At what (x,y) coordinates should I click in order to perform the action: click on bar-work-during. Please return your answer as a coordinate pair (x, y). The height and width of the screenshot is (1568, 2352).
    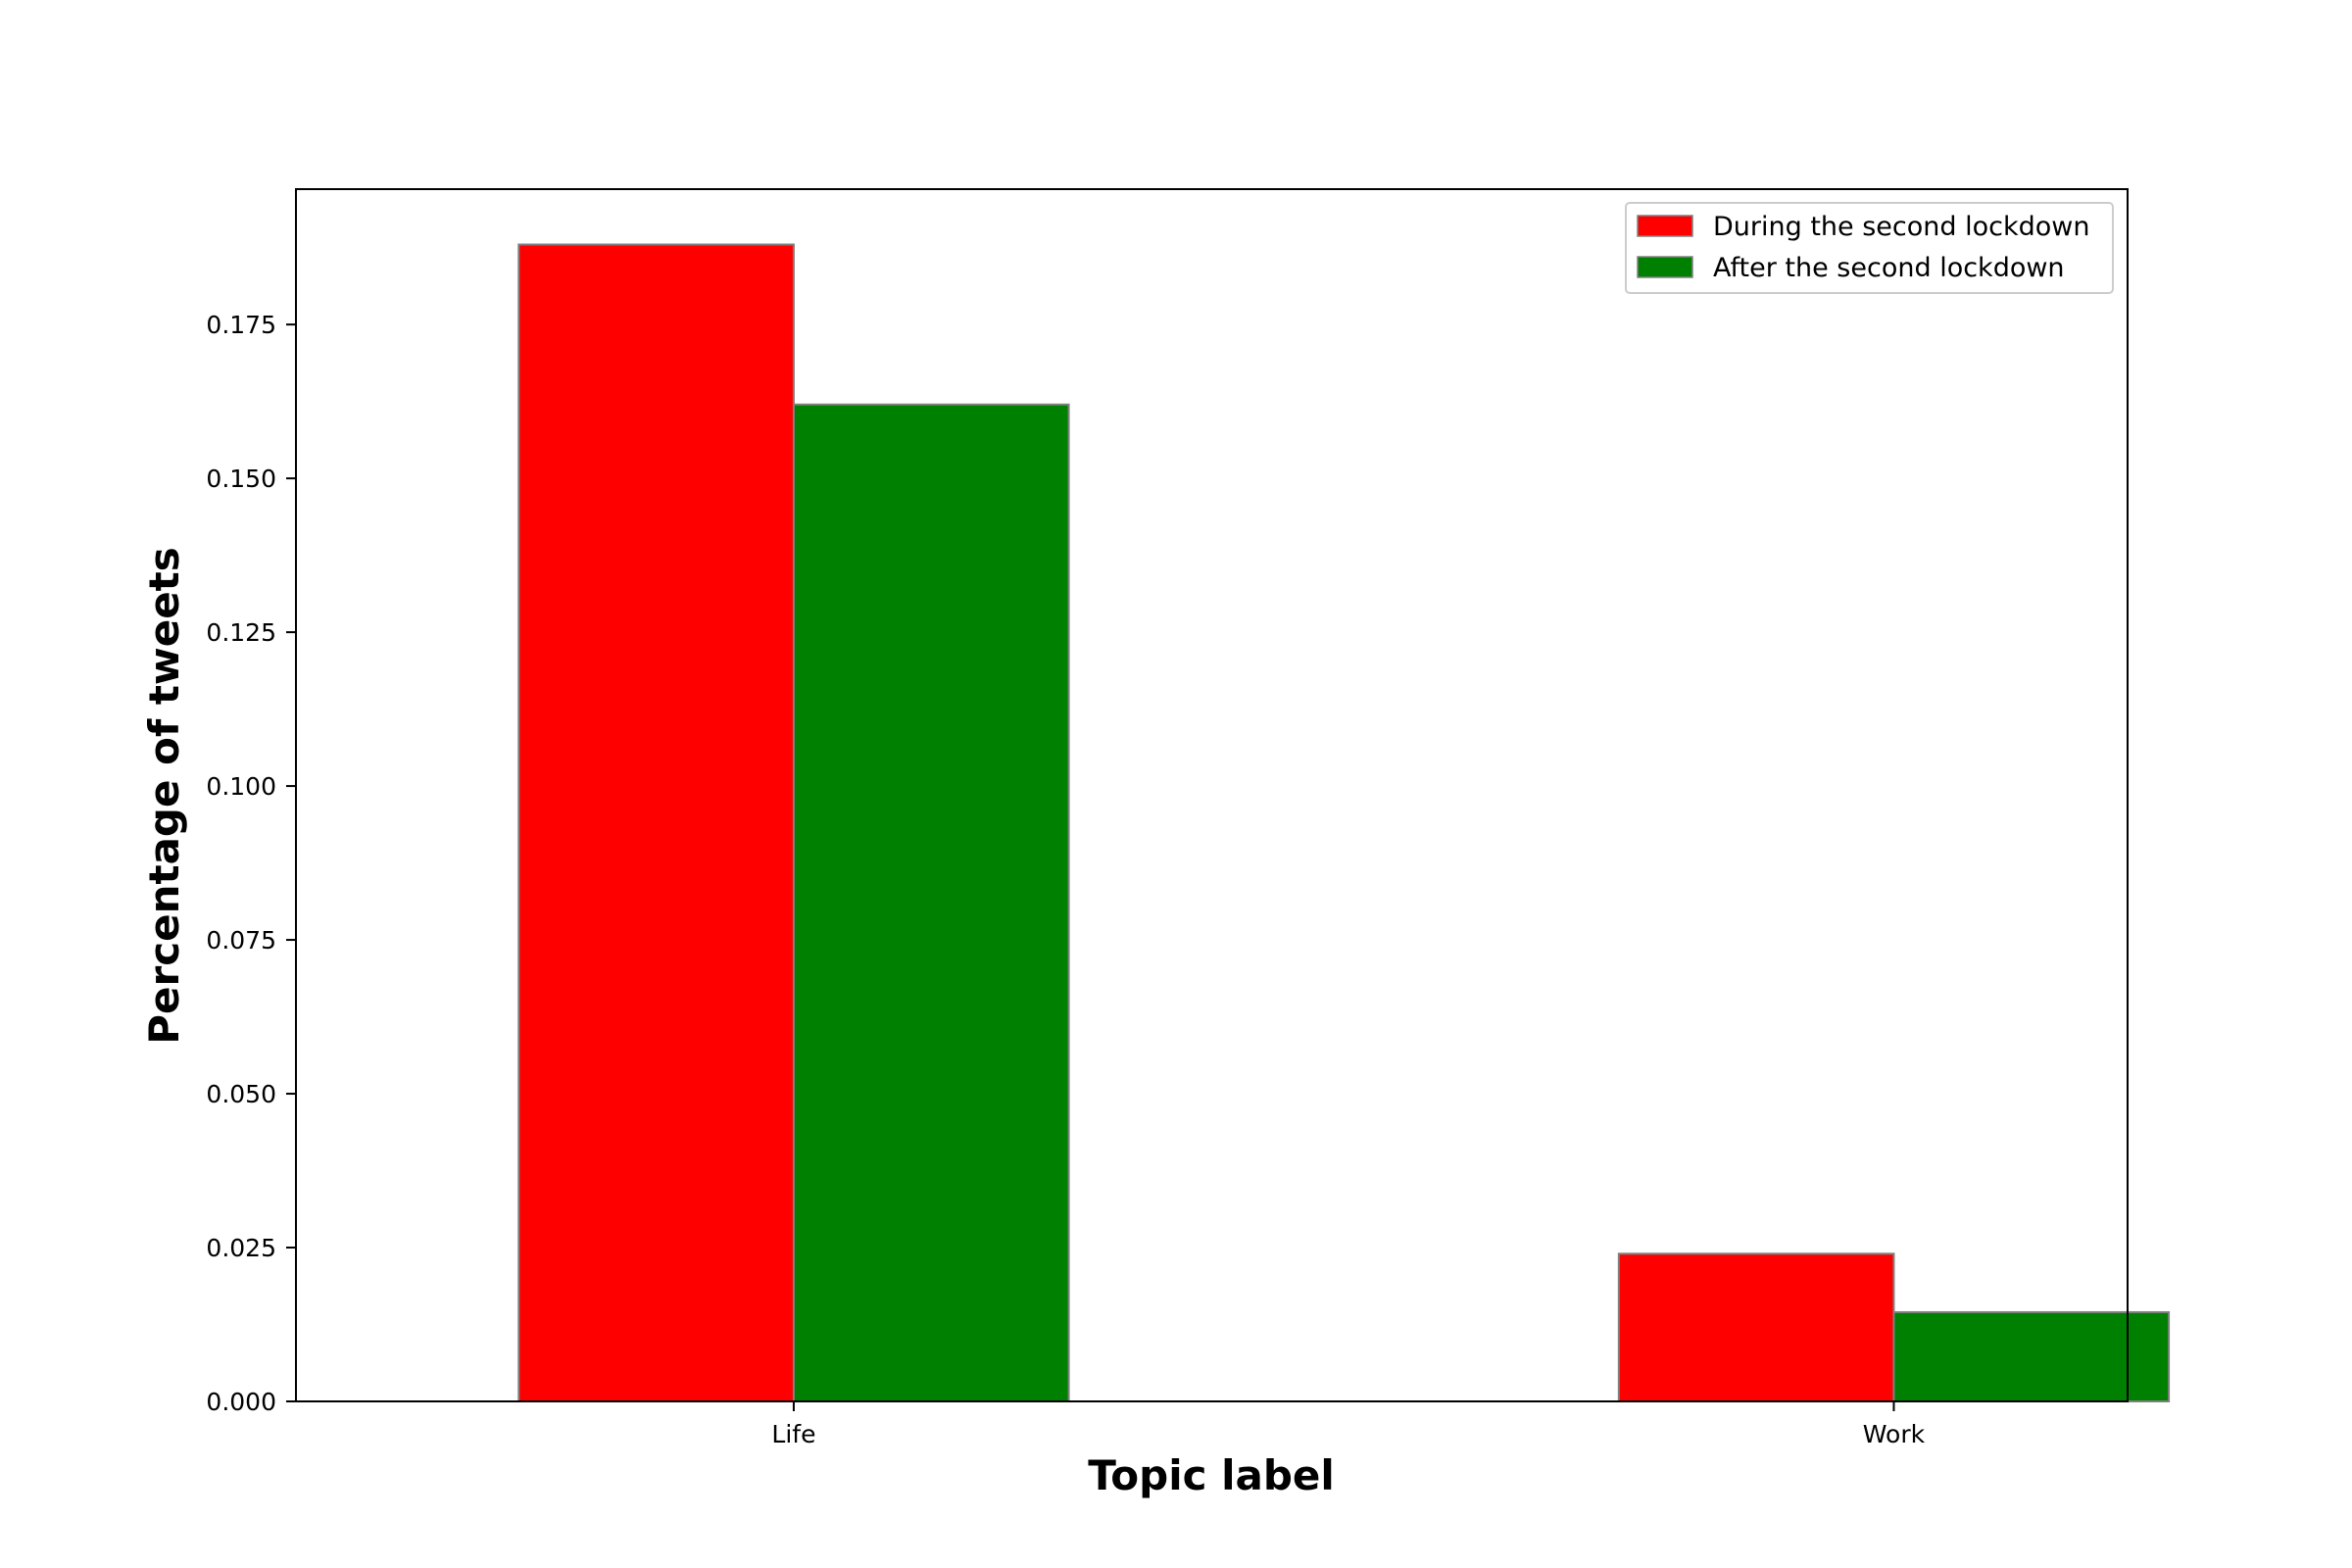
    Looking at the image, I should click on (1756, 1327).